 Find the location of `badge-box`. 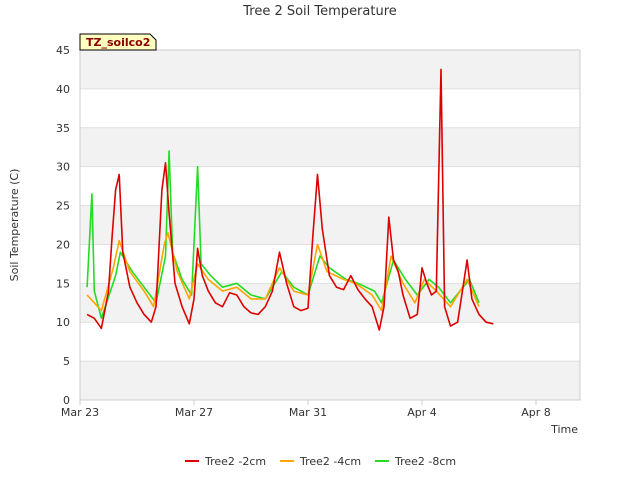

badge-box is located at coordinates (118, 42).